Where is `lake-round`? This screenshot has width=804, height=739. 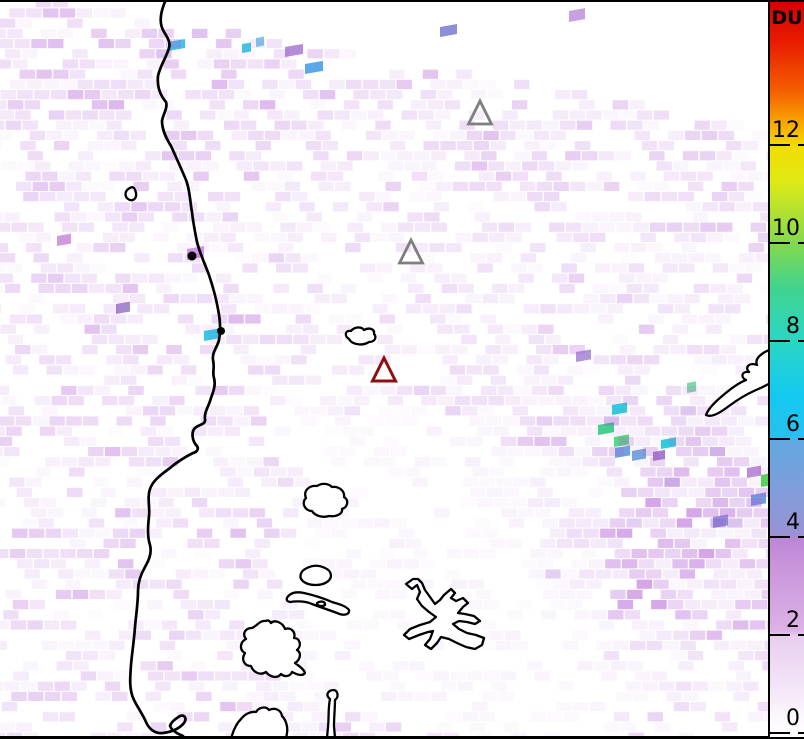
lake-round is located at coordinates (325, 500).